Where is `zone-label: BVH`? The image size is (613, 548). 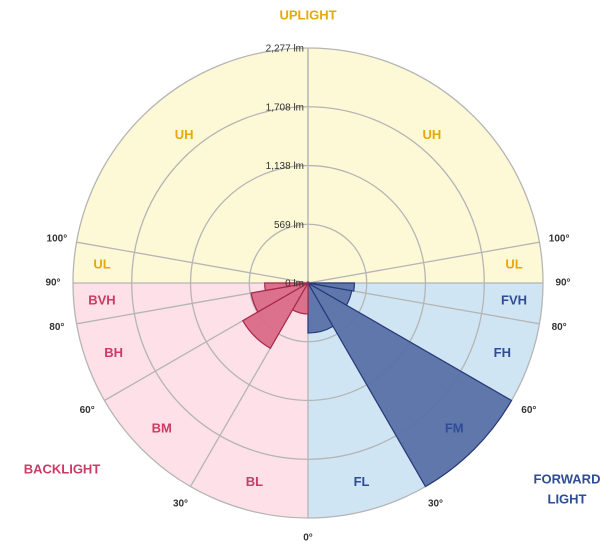
zone-label: BVH is located at coordinates (101, 299).